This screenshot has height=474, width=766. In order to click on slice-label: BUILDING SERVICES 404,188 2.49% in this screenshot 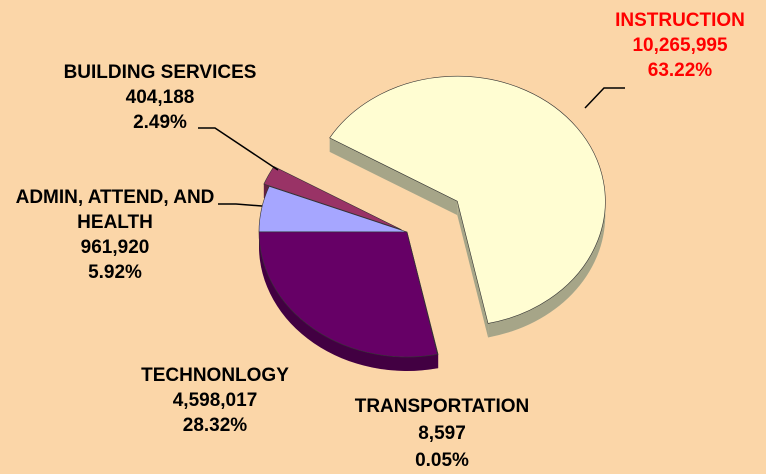, I will do `click(160, 97)`.